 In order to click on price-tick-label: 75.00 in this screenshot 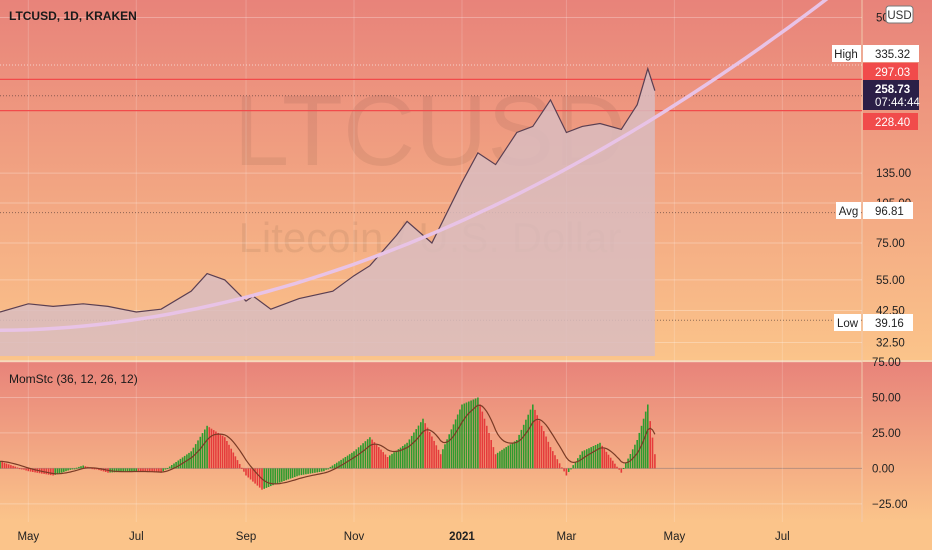, I will do `click(890, 244)`.